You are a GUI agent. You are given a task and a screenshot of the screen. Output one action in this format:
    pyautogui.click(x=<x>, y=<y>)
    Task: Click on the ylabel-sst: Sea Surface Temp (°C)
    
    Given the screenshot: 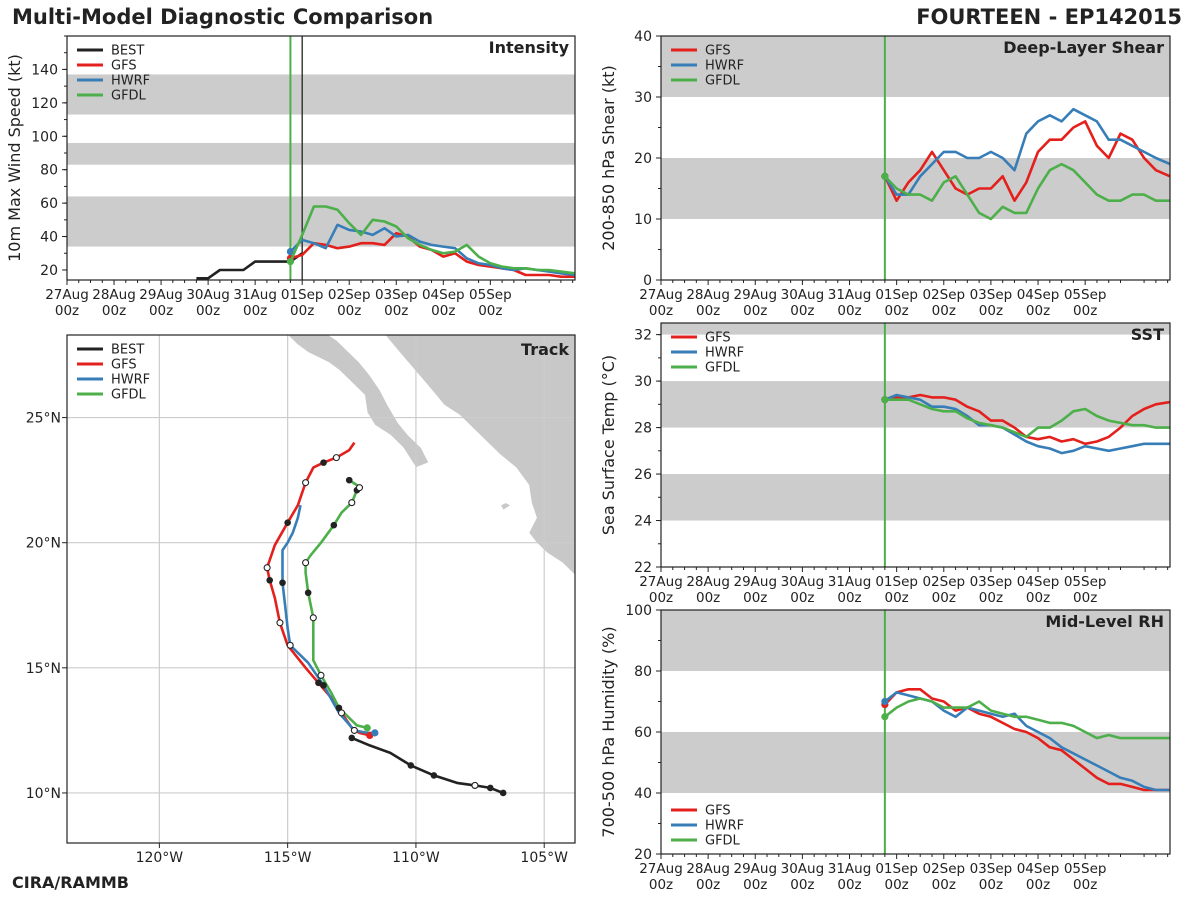 What is the action you would take?
    pyautogui.click(x=608, y=445)
    